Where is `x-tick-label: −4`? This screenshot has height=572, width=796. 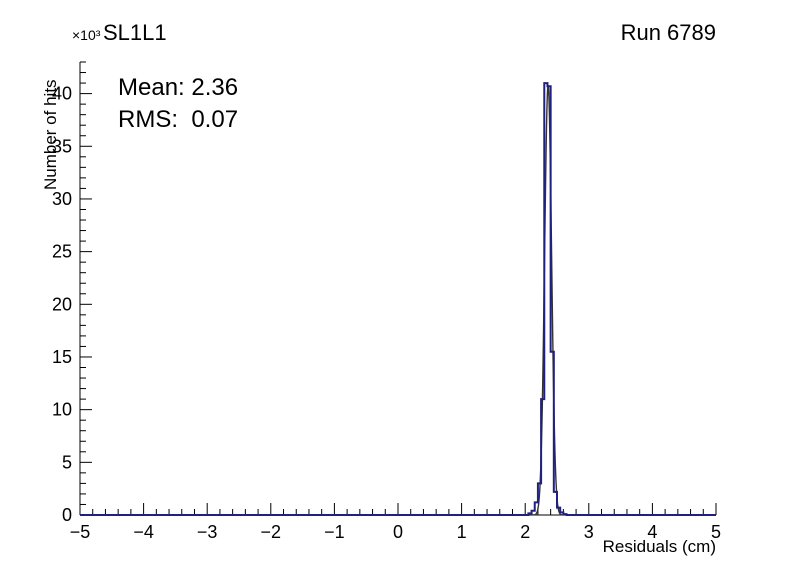
x-tick-label: −4 is located at coordinates (143, 532).